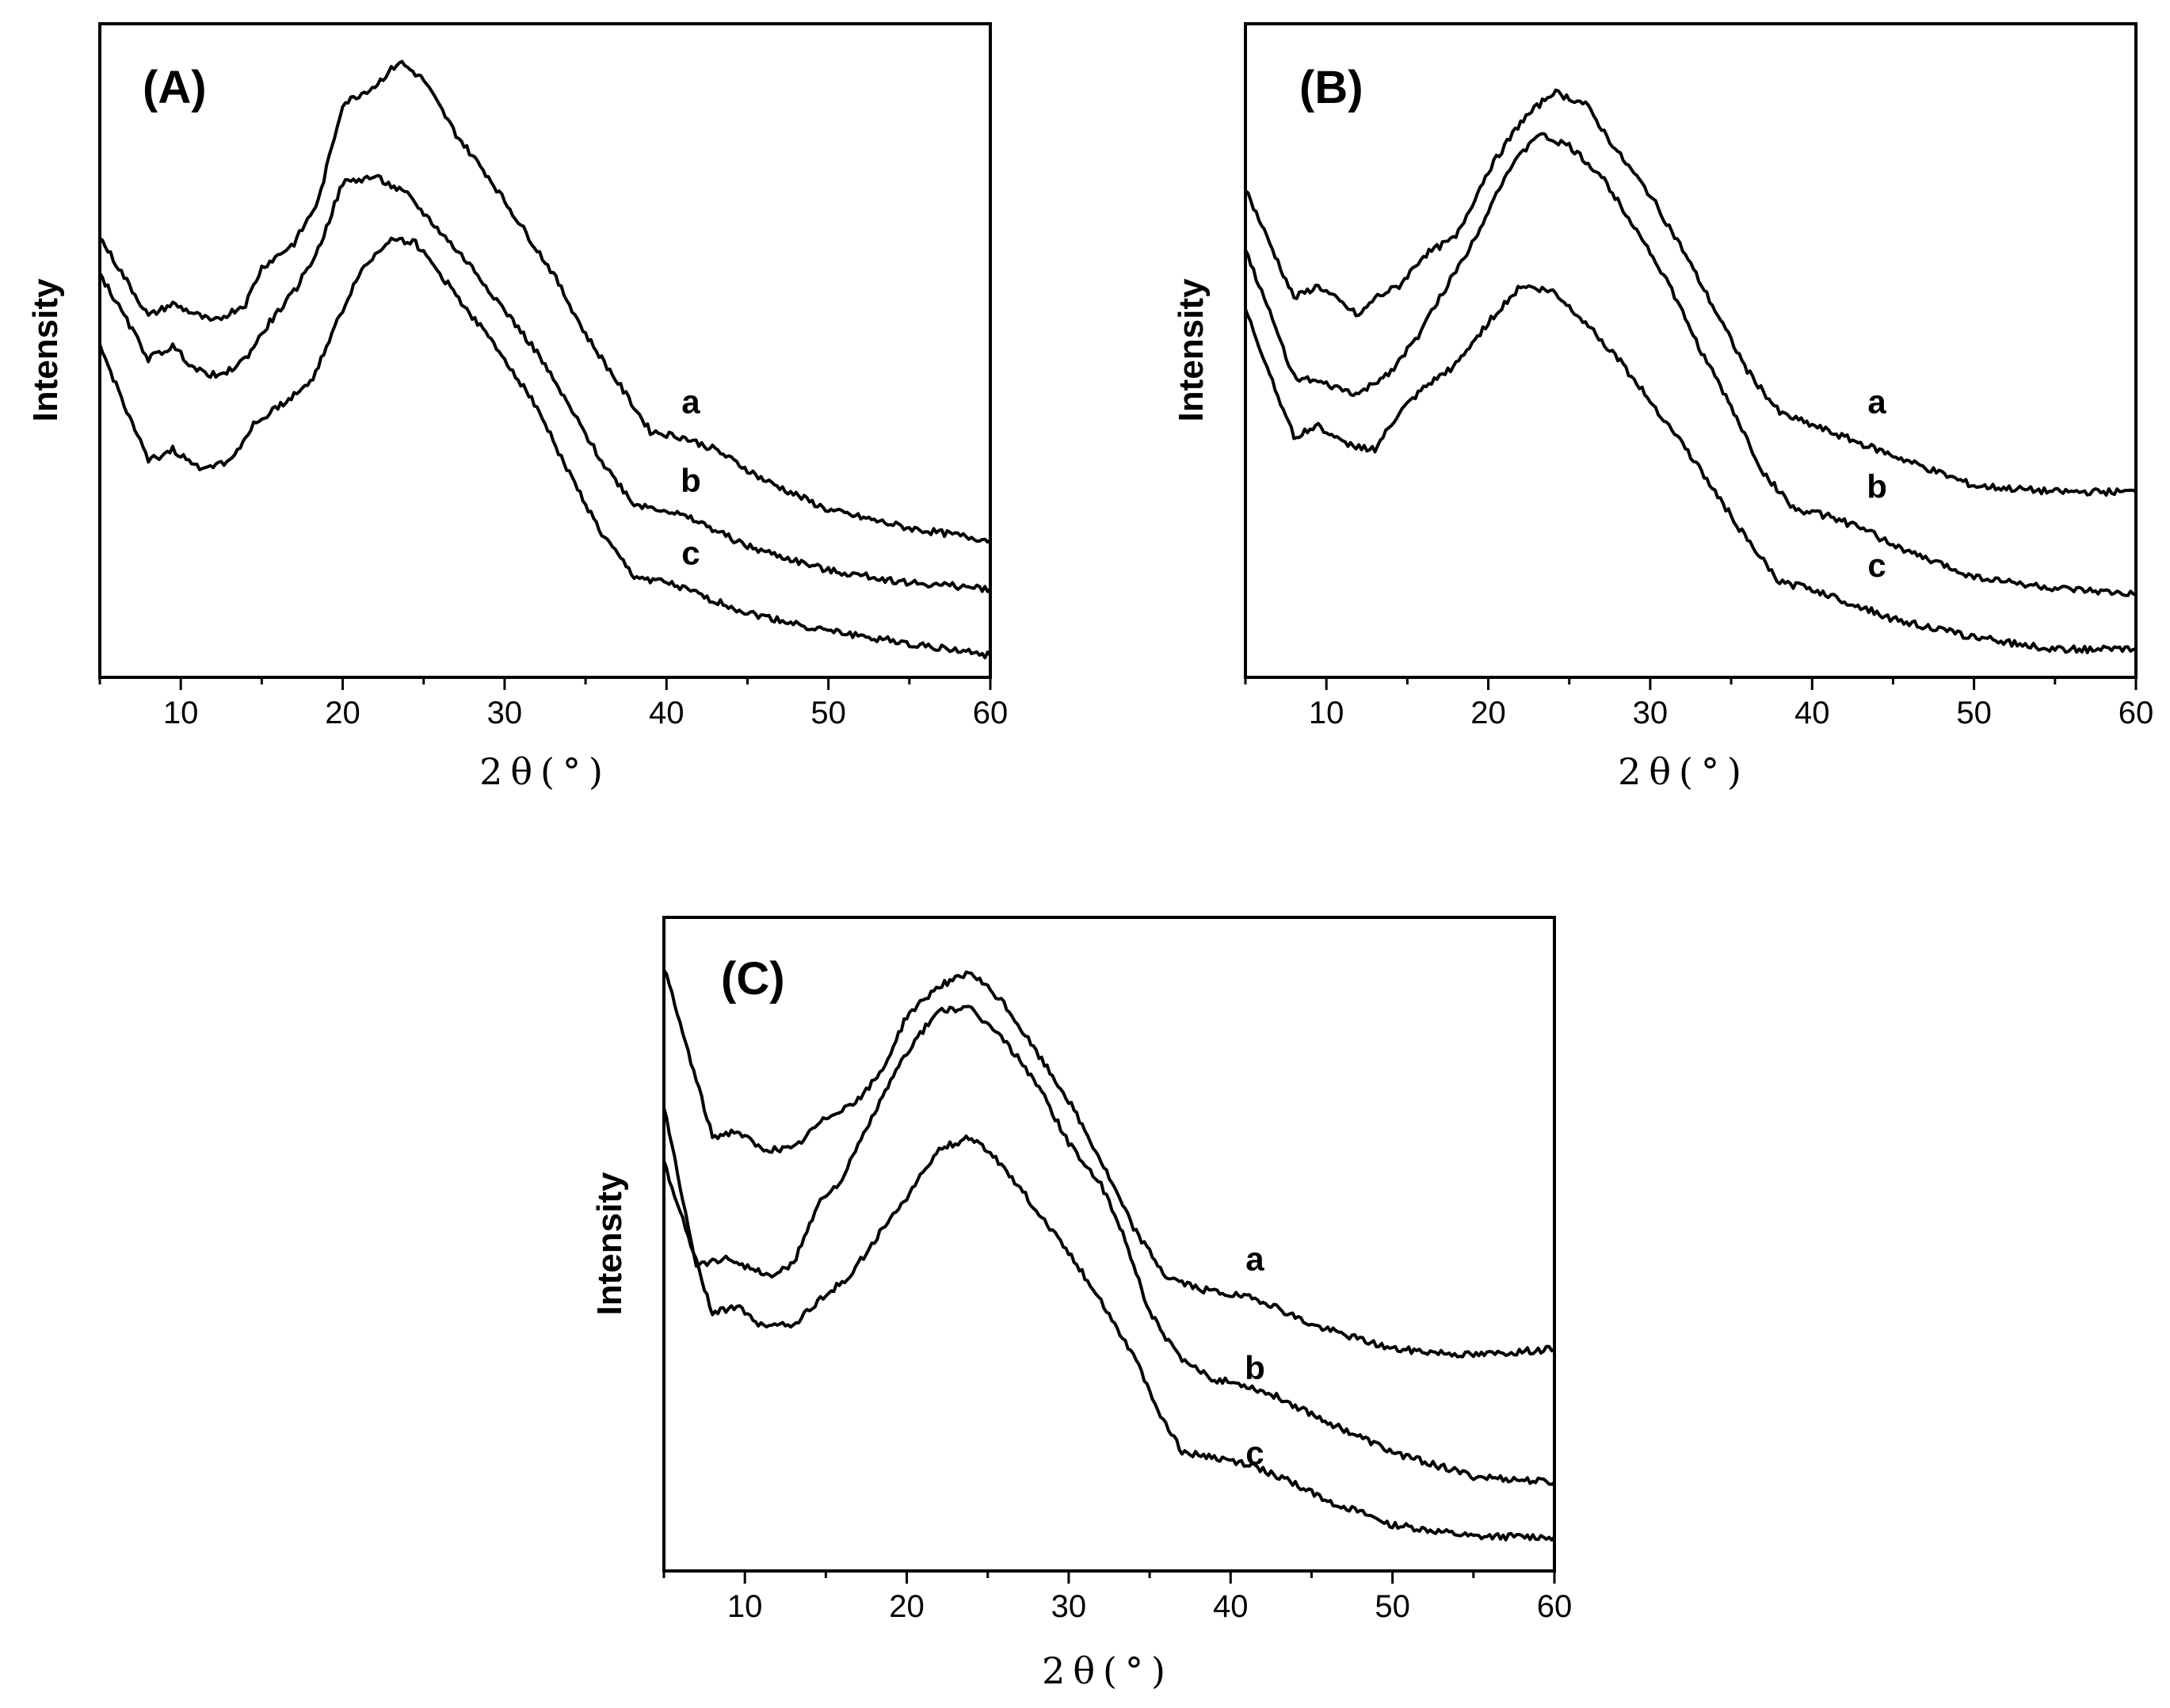 This screenshot has width=2170, height=1708. What do you see at coordinates (1974, 713) in the screenshot?
I see `panel-b-x-tick-label-50: 50` at bounding box center [1974, 713].